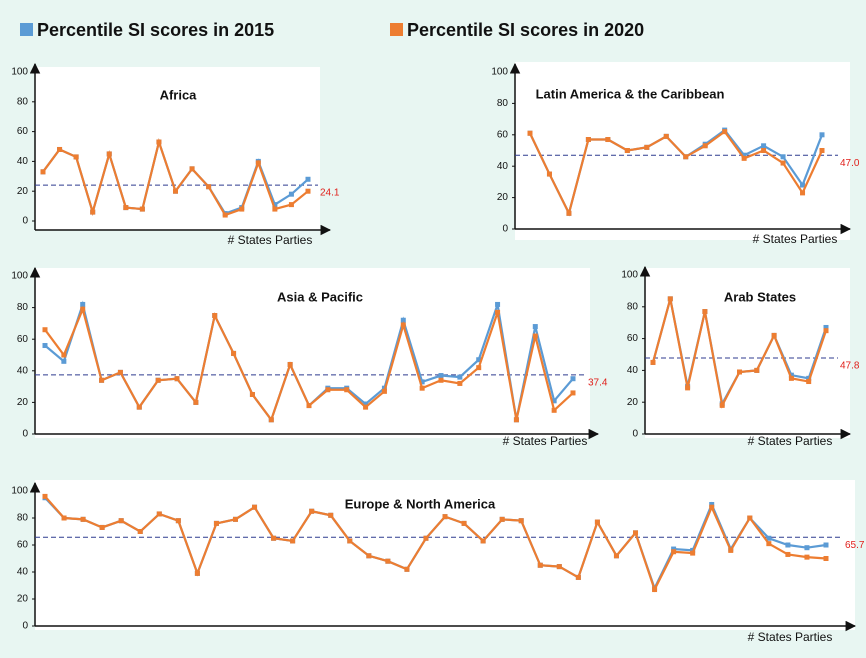  I want to click on series-line, so click(676, 173).